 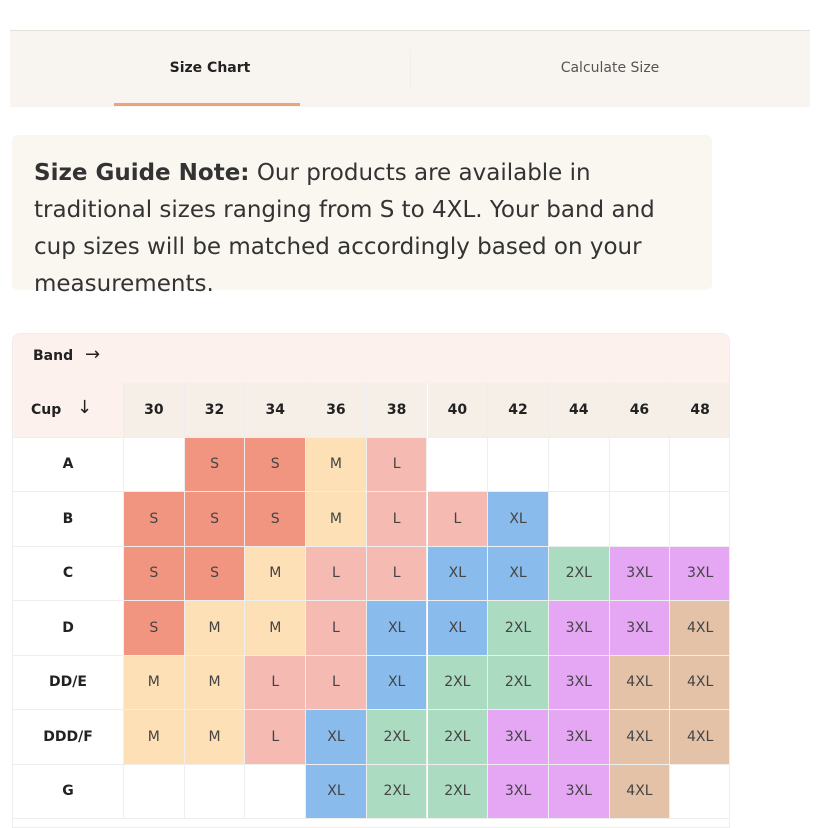 What do you see at coordinates (397, 410) in the screenshot?
I see `band-size: 38` at bounding box center [397, 410].